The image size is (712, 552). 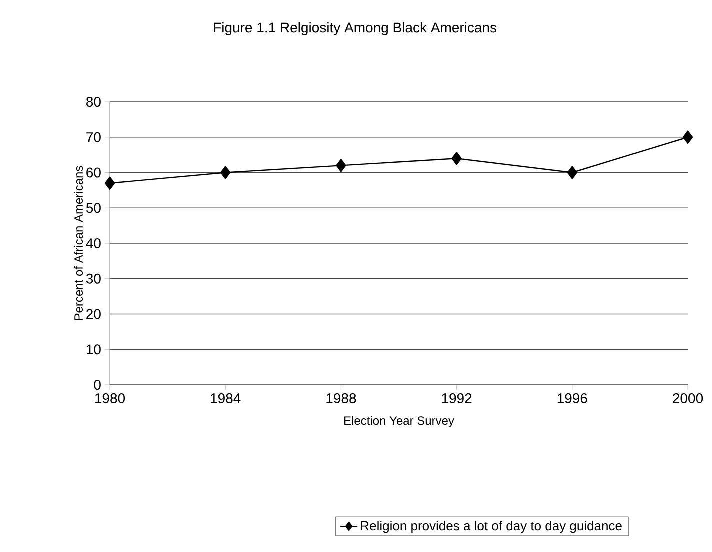 I want to click on y-tick-label: 30, so click(x=93, y=279).